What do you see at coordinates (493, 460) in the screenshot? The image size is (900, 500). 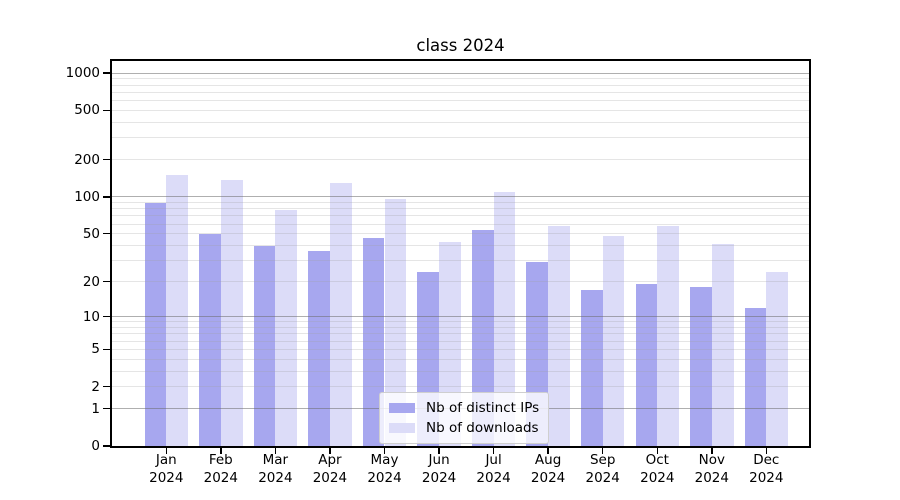 I see `x-tick-label-month: Jul` at bounding box center [493, 460].